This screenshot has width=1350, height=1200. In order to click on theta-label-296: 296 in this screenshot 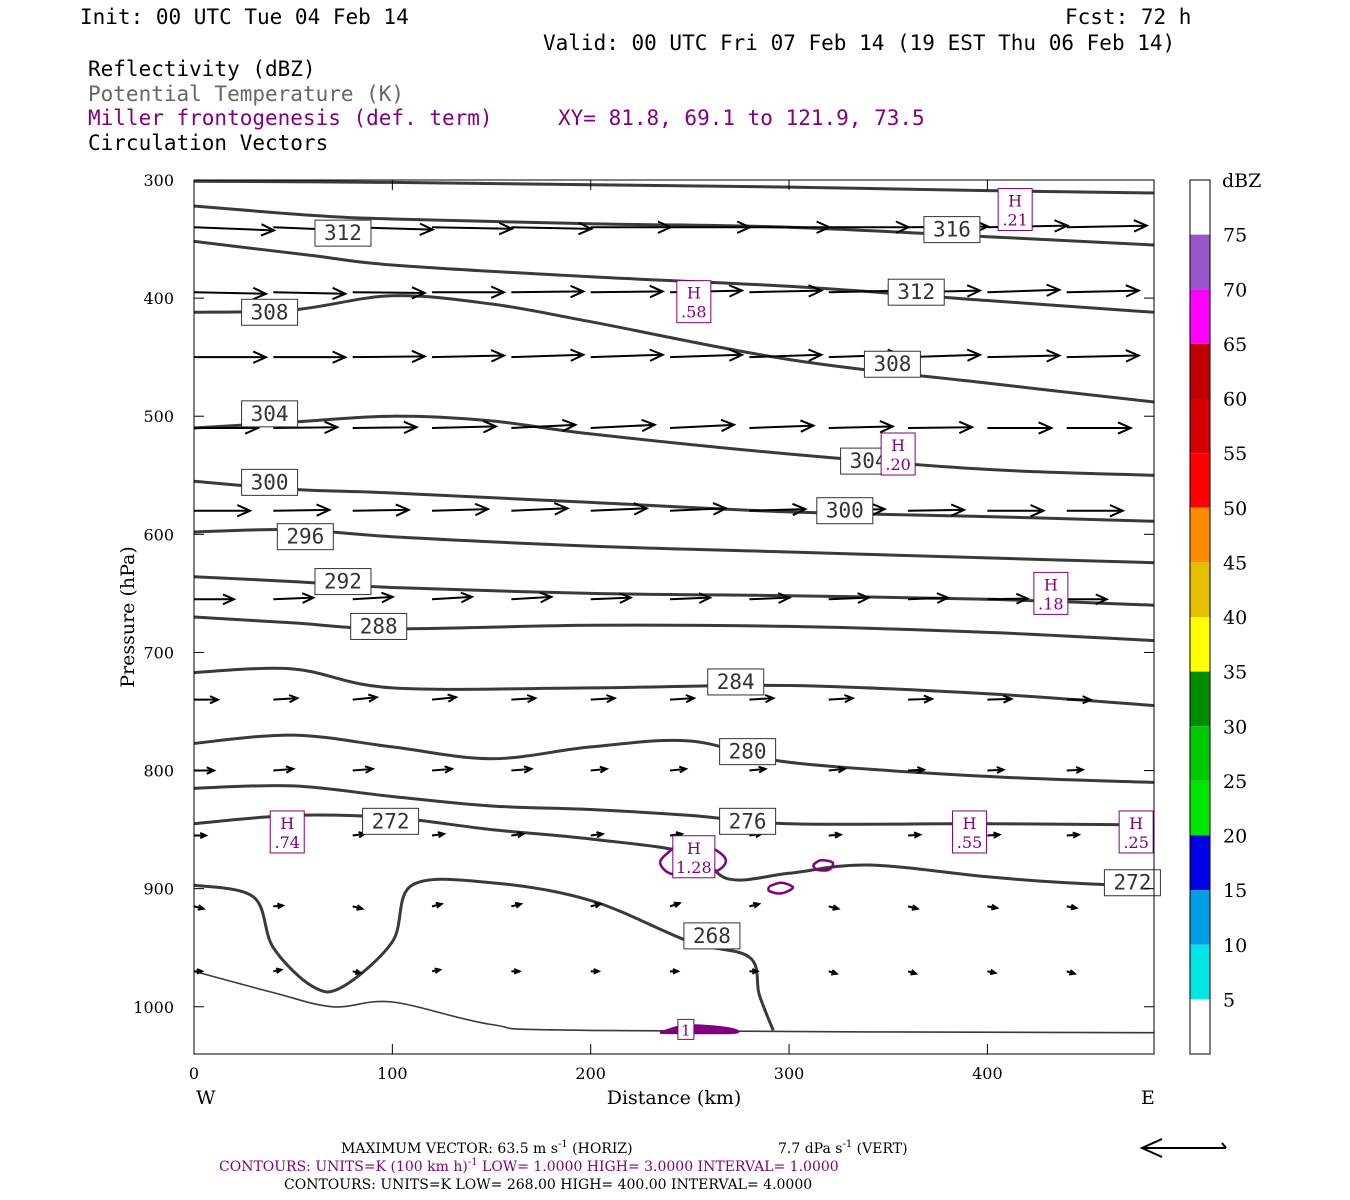, I will do `click(305, 537)`.